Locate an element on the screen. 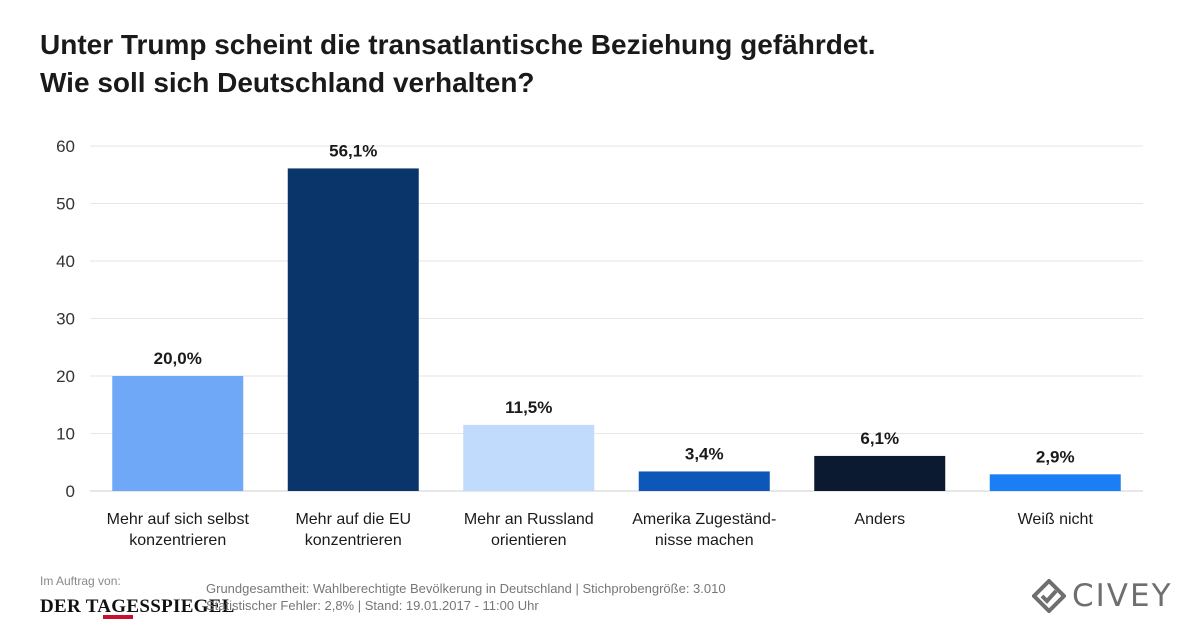  x-category-label: Weiß nicht is located at coordinates (1056, 519).